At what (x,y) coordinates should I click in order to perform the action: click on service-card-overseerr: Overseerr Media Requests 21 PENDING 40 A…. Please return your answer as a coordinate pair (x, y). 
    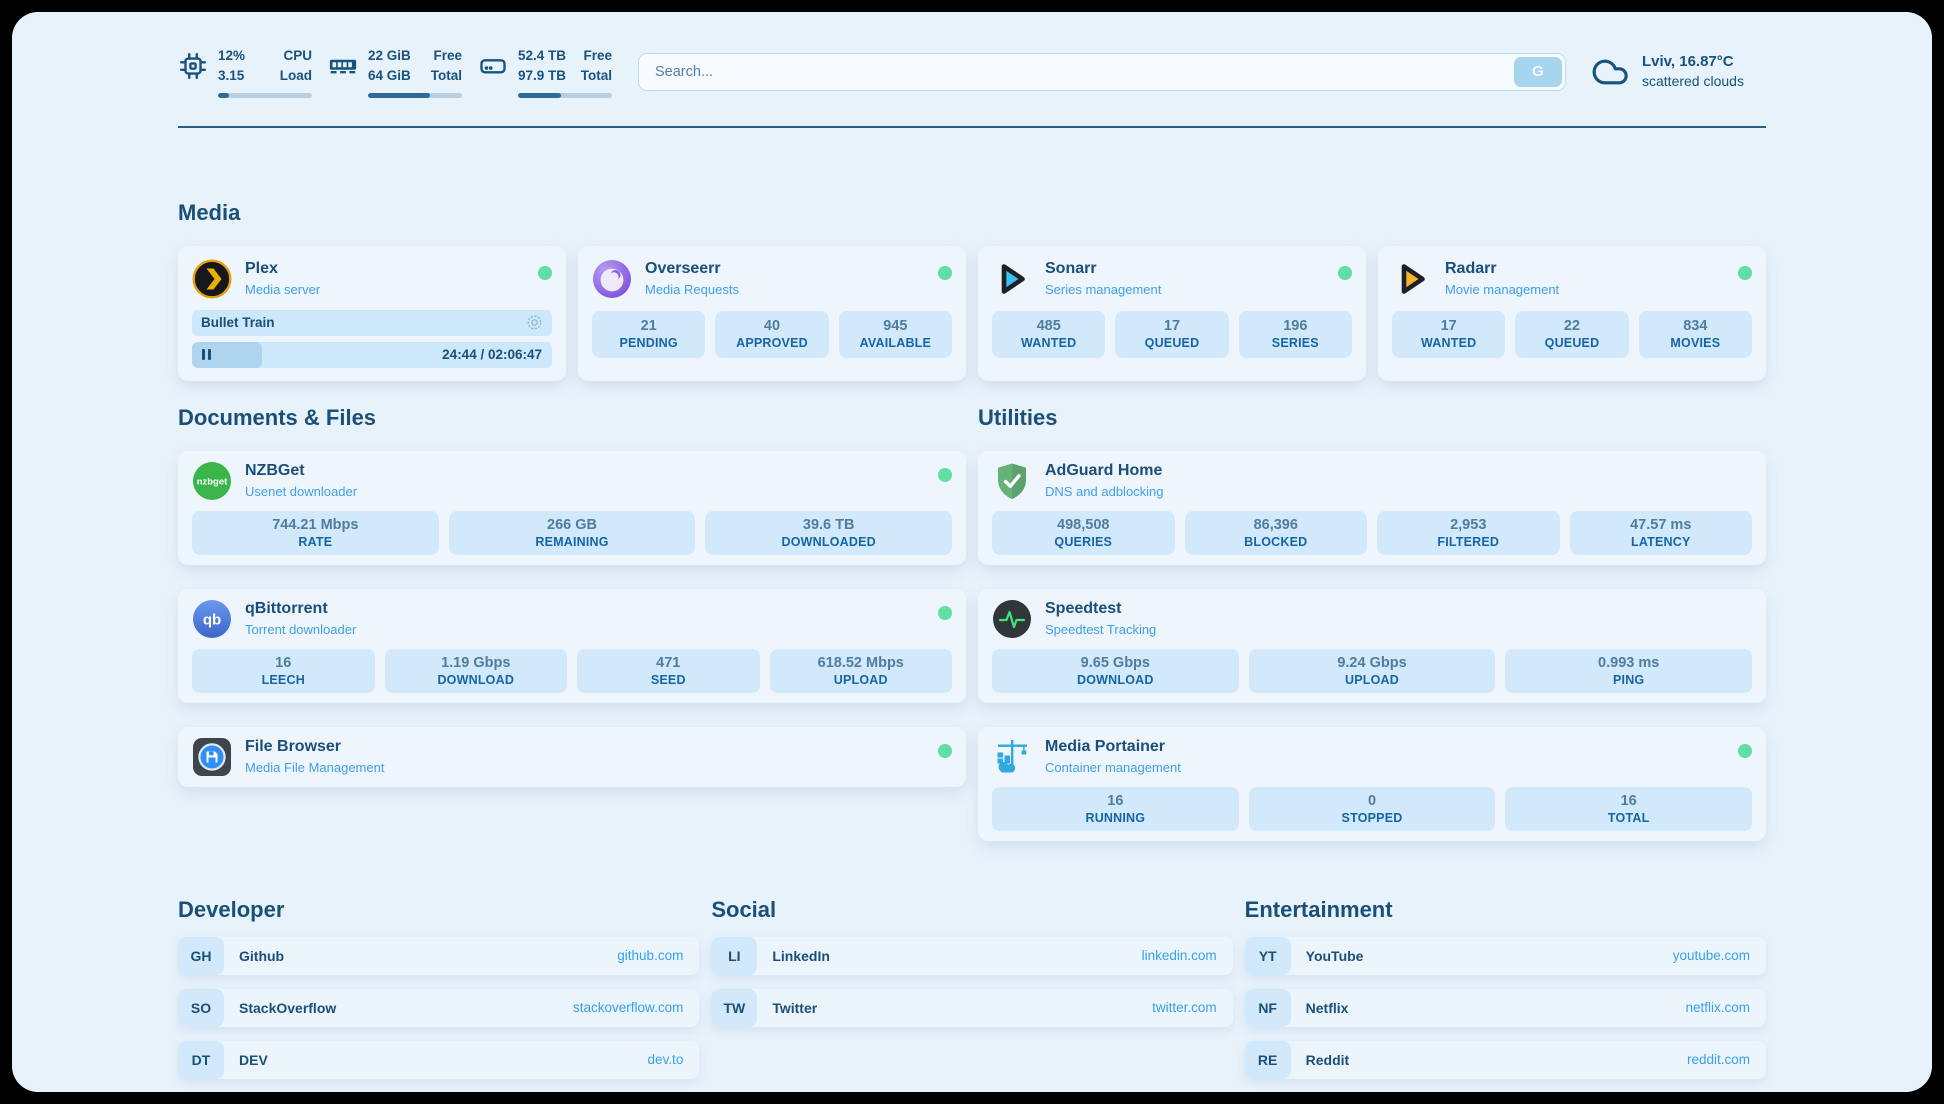
    Looking at the image, I should click on (772, 313).